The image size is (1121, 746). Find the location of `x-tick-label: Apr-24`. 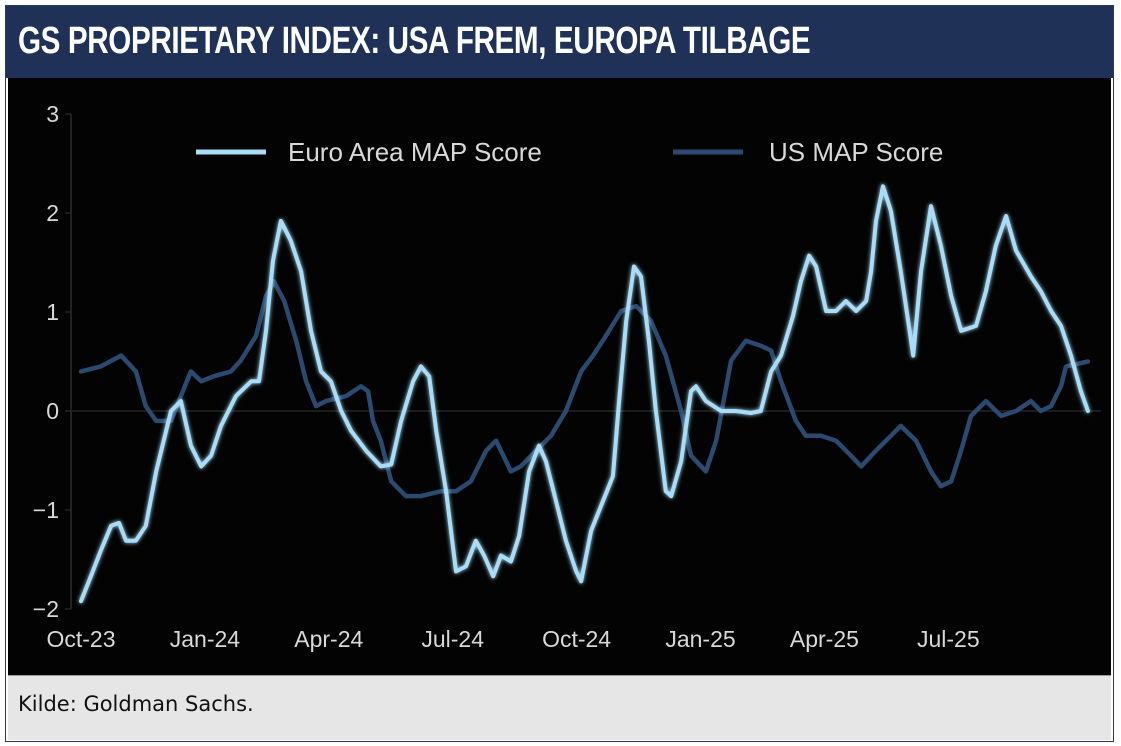

x-tick-label: Apr-24 is located at coordinates (328, 639).